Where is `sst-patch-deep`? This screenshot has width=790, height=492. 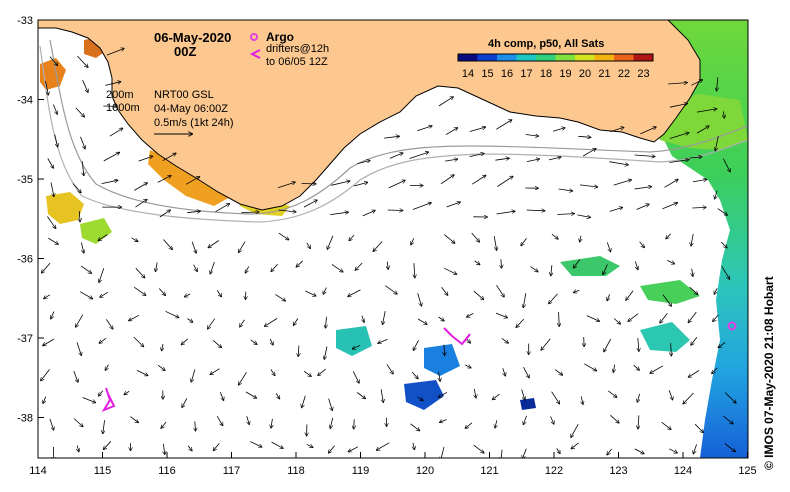 sst-patch-deep is located at coordinates (528, 404).